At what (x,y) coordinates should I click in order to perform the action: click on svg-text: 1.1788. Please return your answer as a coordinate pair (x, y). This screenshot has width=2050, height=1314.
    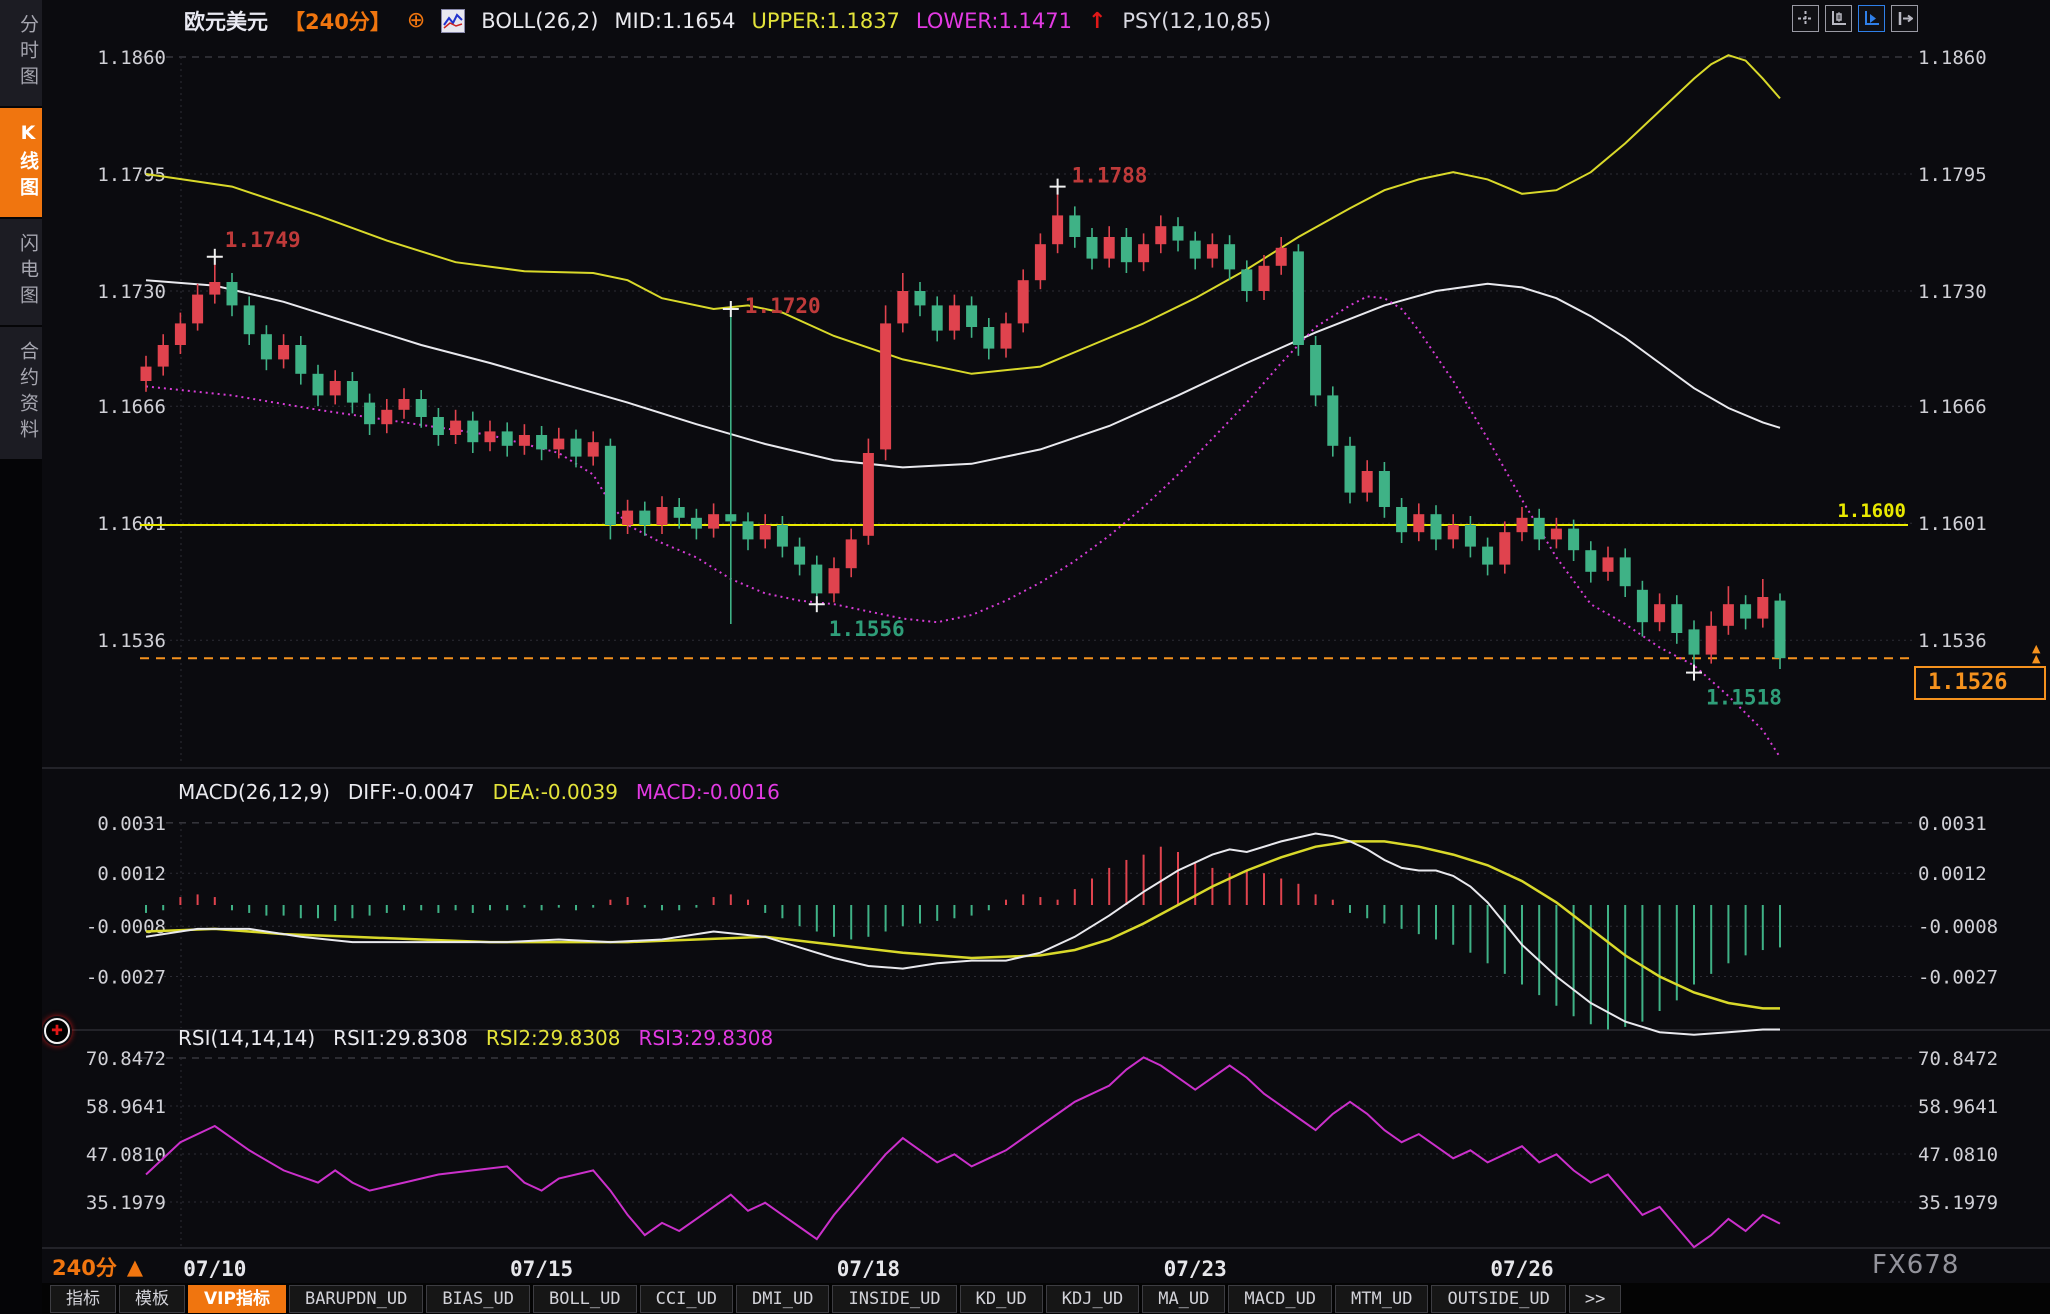
    Looking at the image, I should click on (1110, 176).